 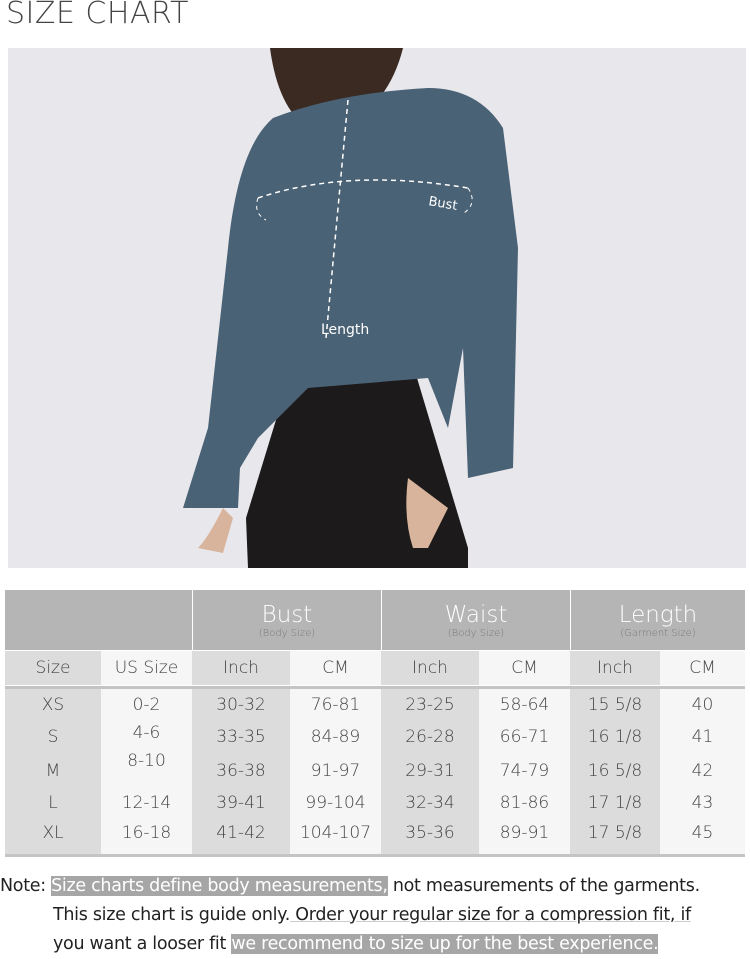 What do you see at coordinates (524, 705) in the screenshot?
I see `table-cell: 58-64` at bounding box center [524, 705].